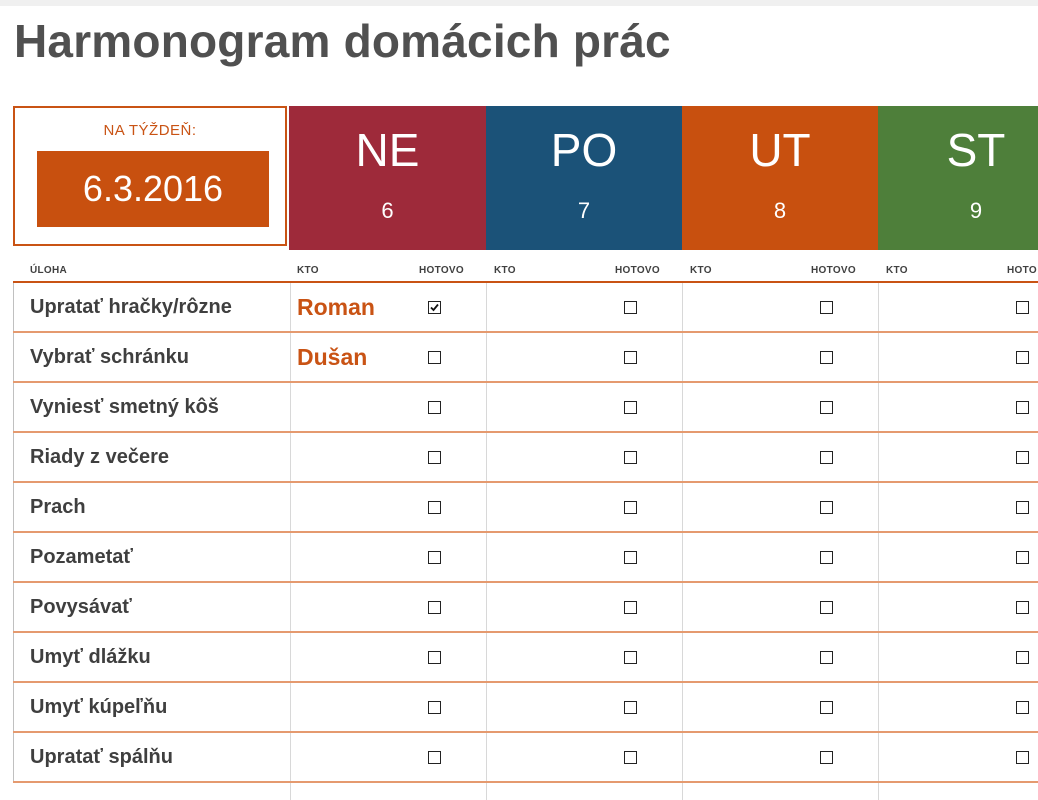  Describe the element at coordinates (342, 41) in the screenshot. I see `page-title: Harmonogram domácich prác` at that location.